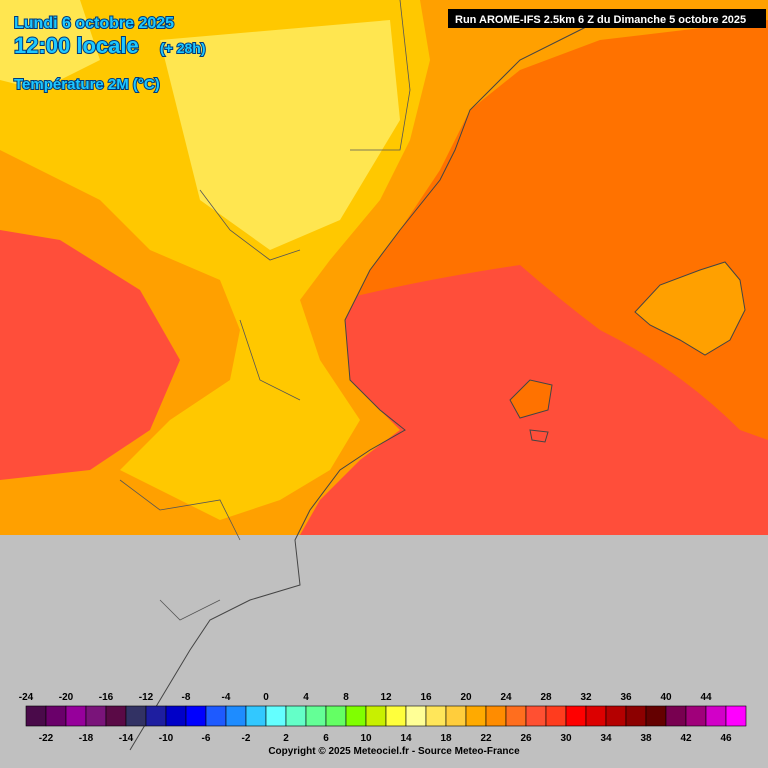 Image resolution: width=768 pixels, height=768 pixels. What do you see at coordinates (346, 697) in the screenshot?
I see `legend-label: 8` at bounding box center [346, 697].